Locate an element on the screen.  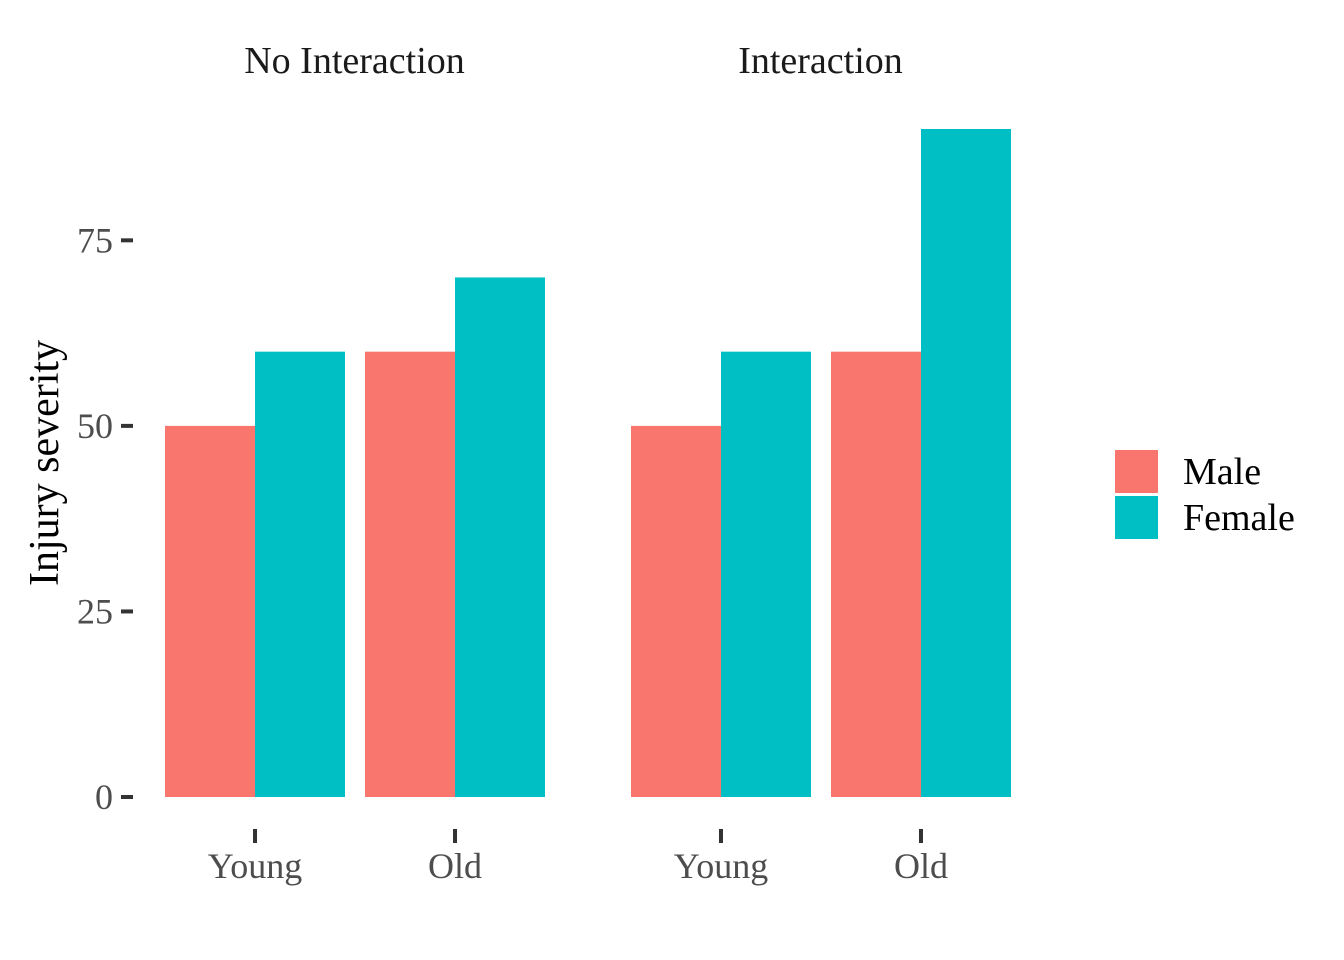
facet-title: No Interaction is located at coordinates (354, 61).